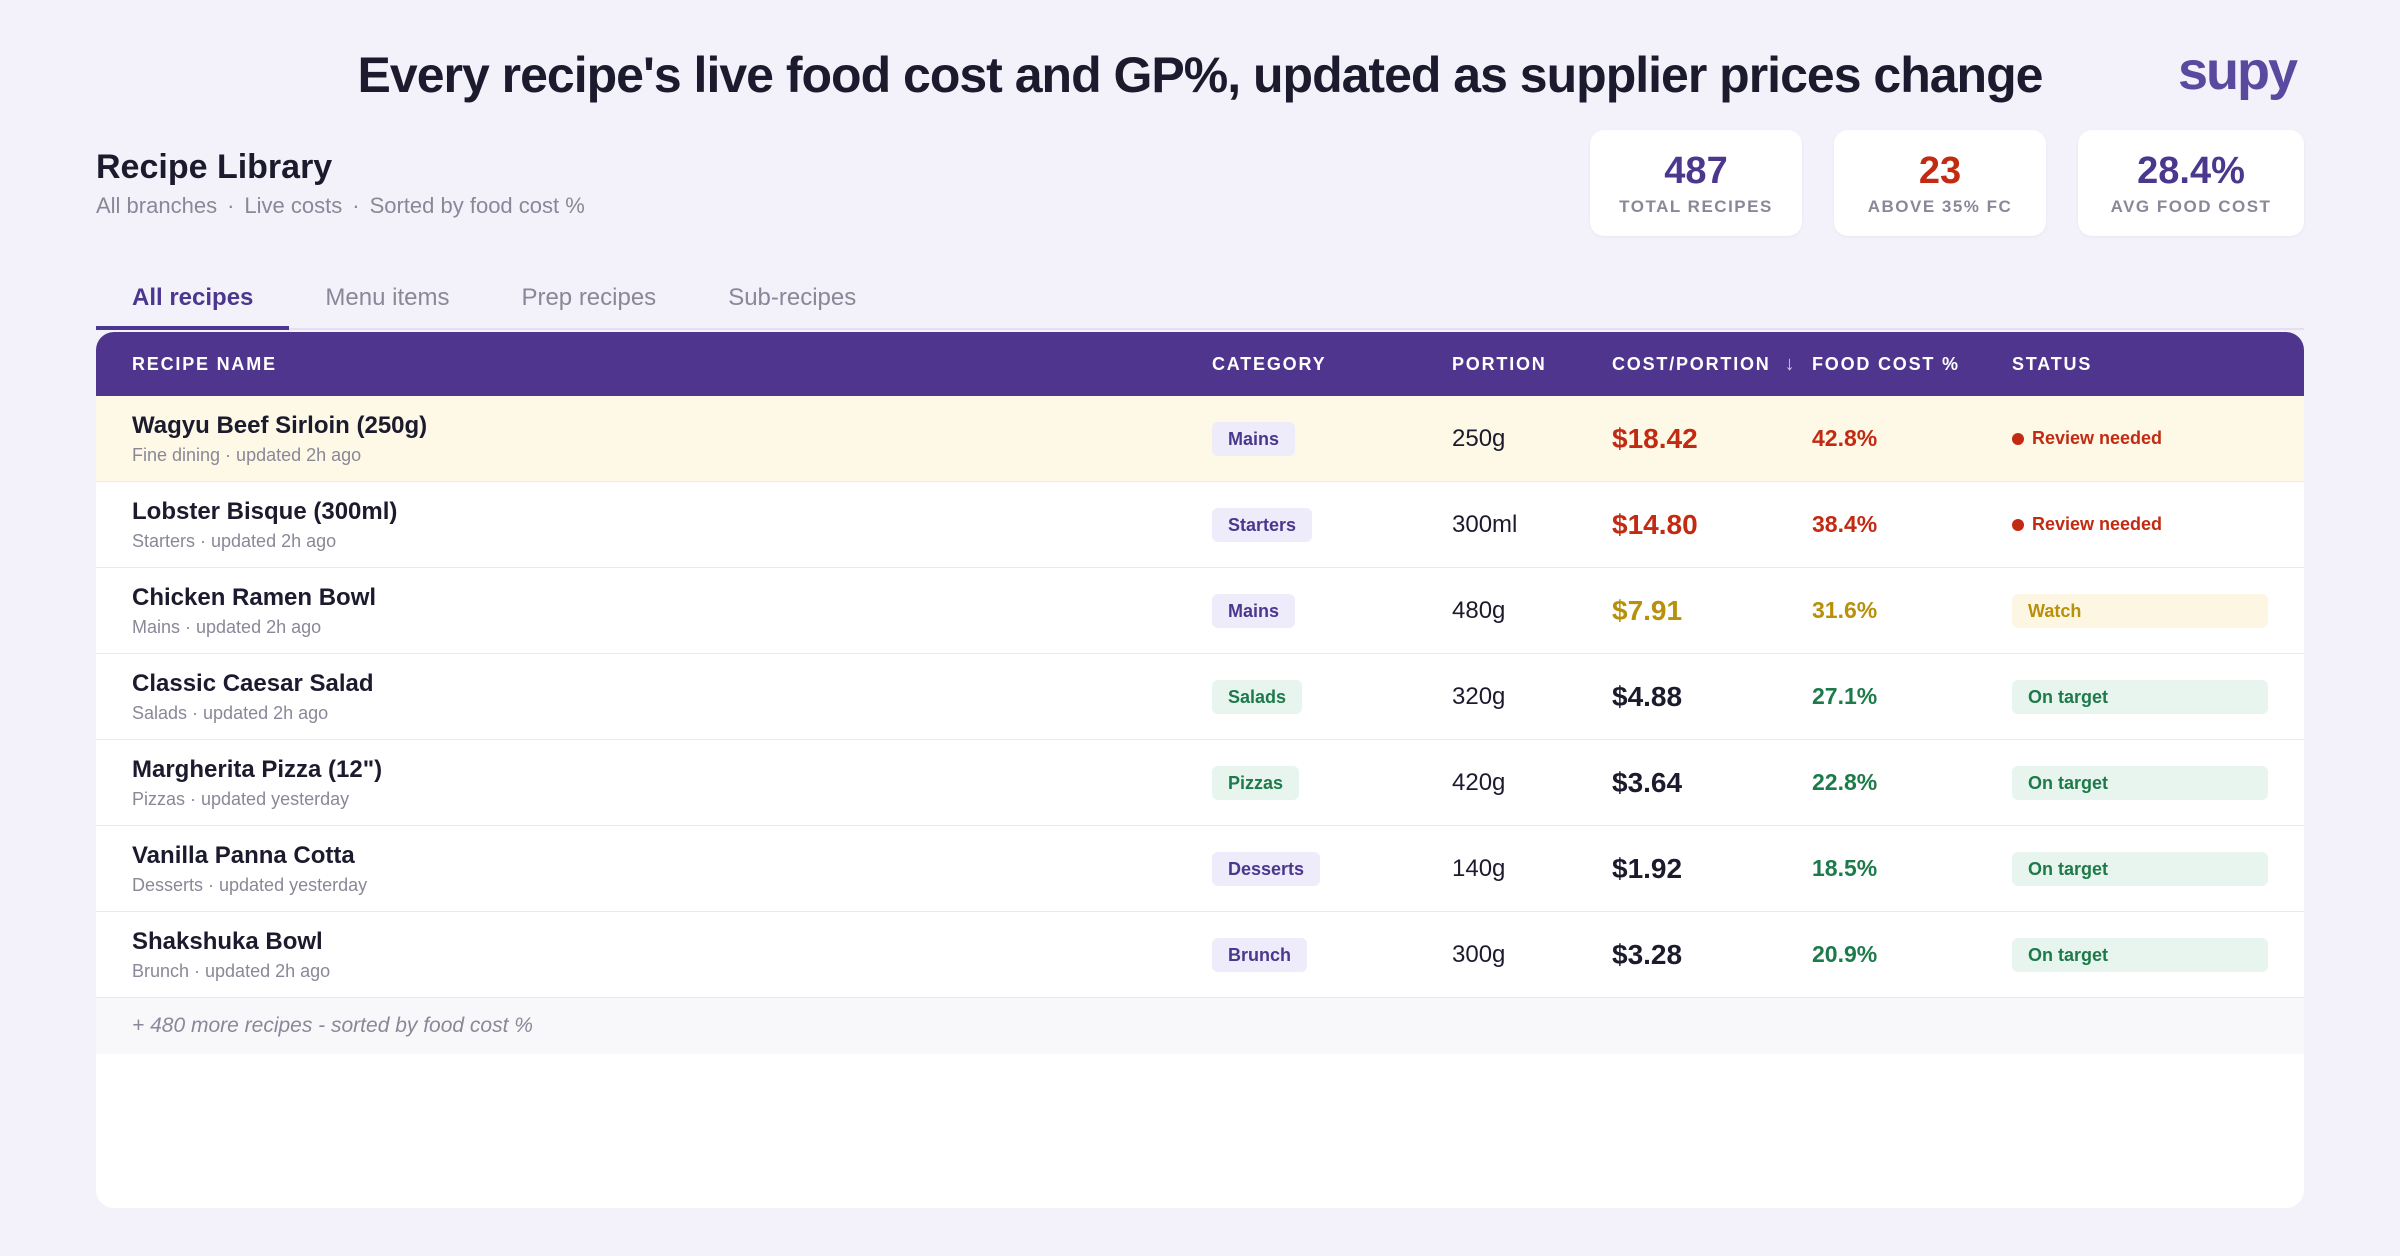 This screenshot has width=2400, height=1256. What do you see at coordinates (231, 970) in the screenshot?
I see `recipe-meta: Brunch · updated 2h ago` at bounding box center [231, 970].